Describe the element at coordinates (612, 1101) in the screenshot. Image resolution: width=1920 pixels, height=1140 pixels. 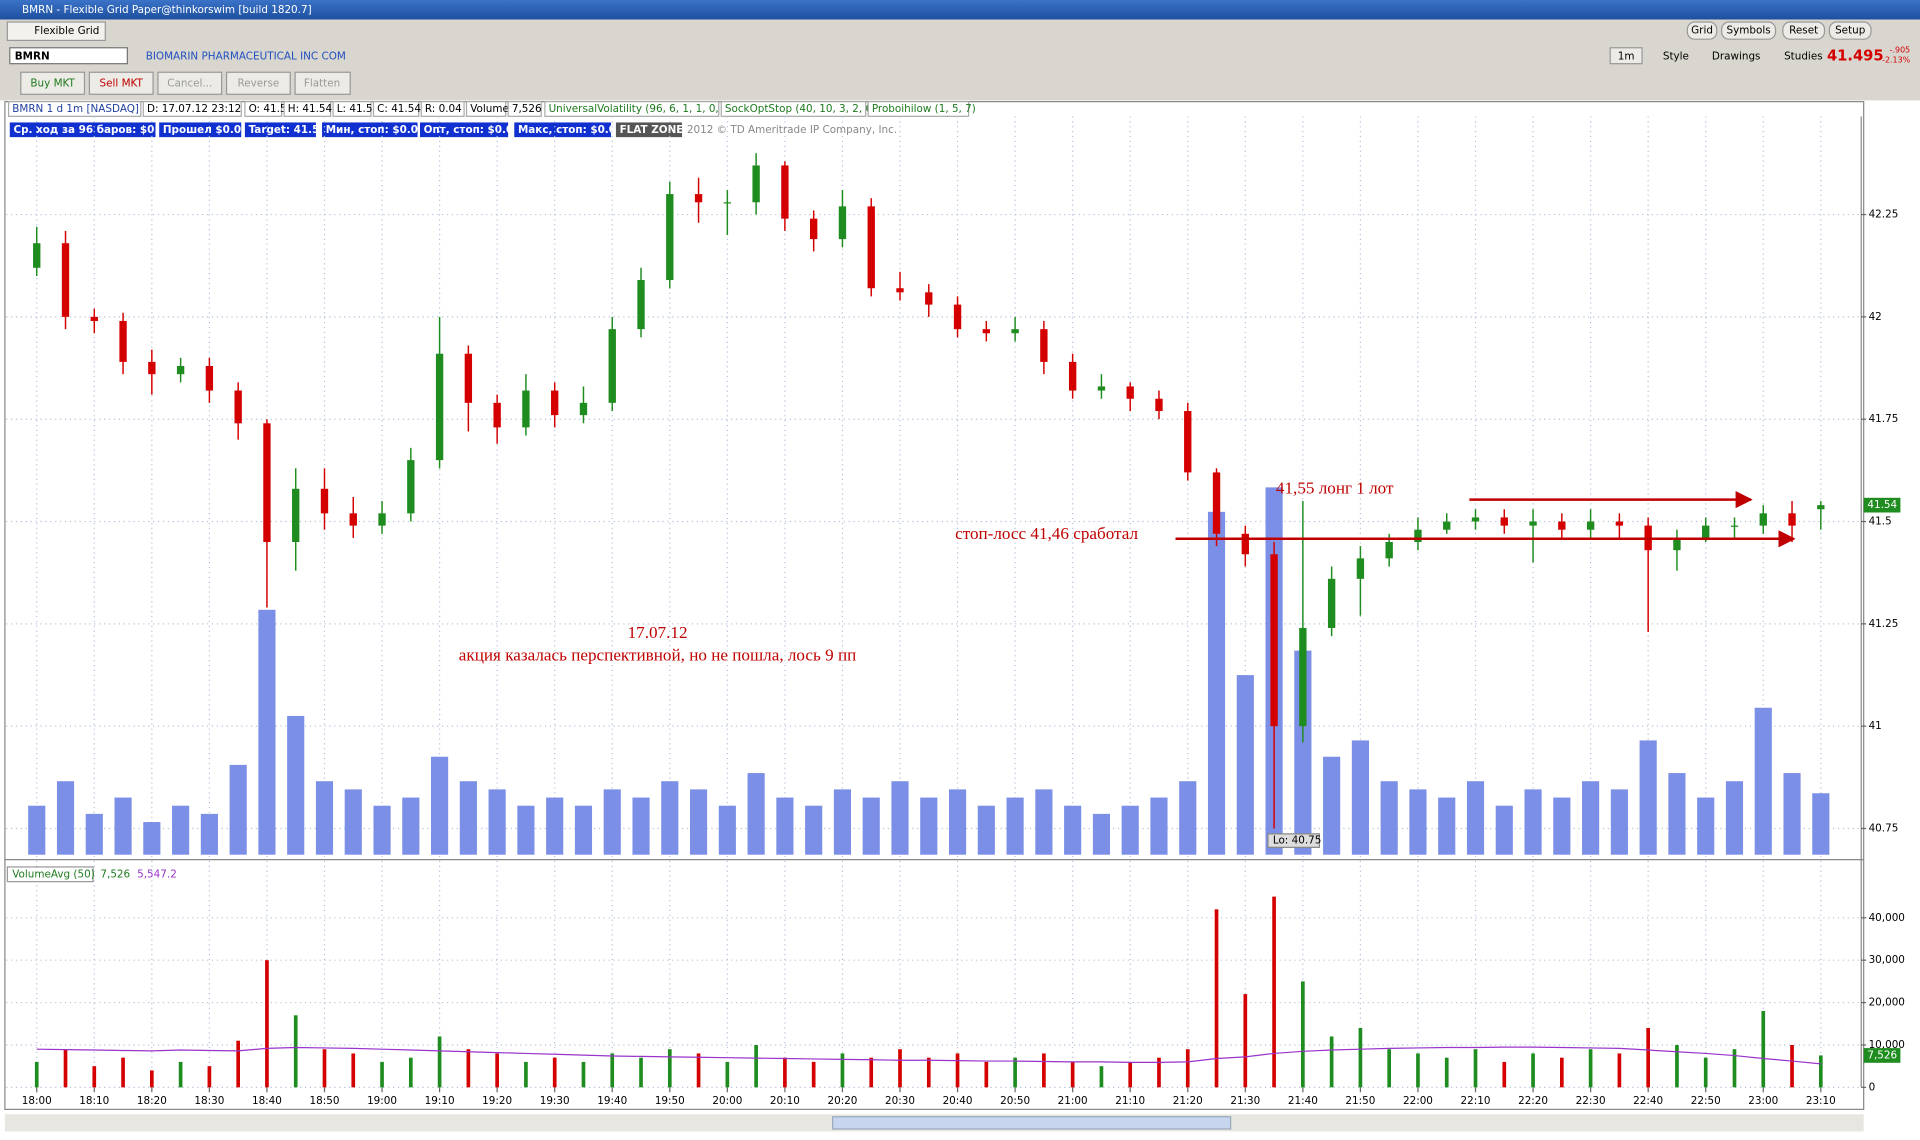
I see `x-tick-label: 19:40` at that location.